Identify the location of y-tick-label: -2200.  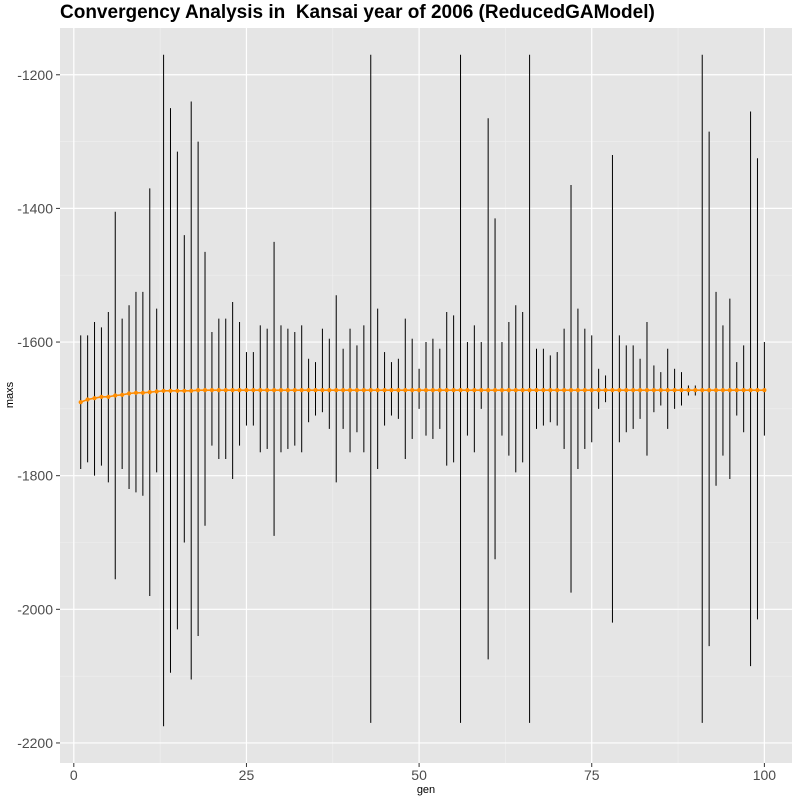
(35, 743).